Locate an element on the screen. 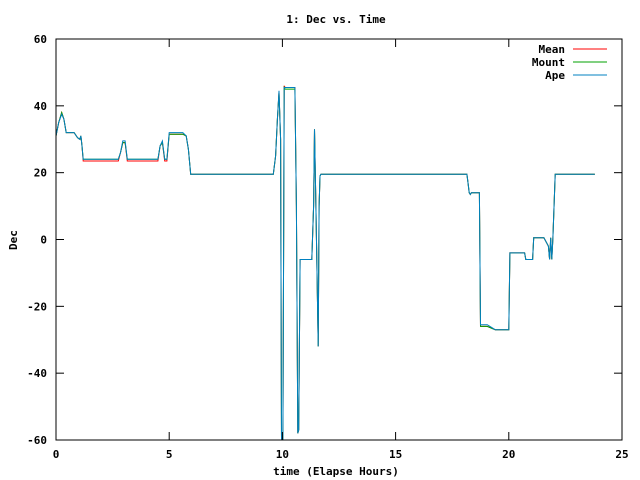 This screenshot has height=480, width=640. y-tick-label: 40 is located at coordinates (40, 106).